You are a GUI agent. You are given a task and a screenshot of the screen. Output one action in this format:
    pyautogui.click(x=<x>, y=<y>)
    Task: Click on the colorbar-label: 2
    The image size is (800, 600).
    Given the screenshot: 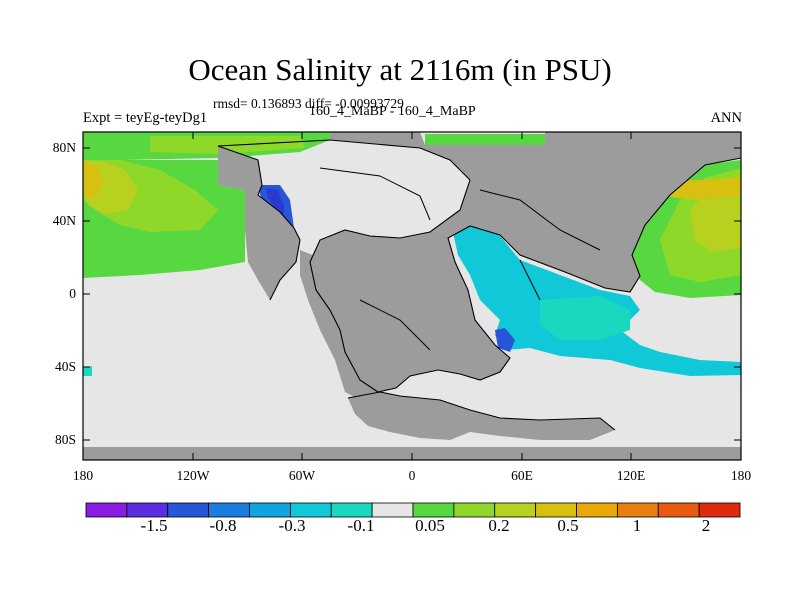 What is the action you would take?
    pyautogui.click(x=706, y=525)
    